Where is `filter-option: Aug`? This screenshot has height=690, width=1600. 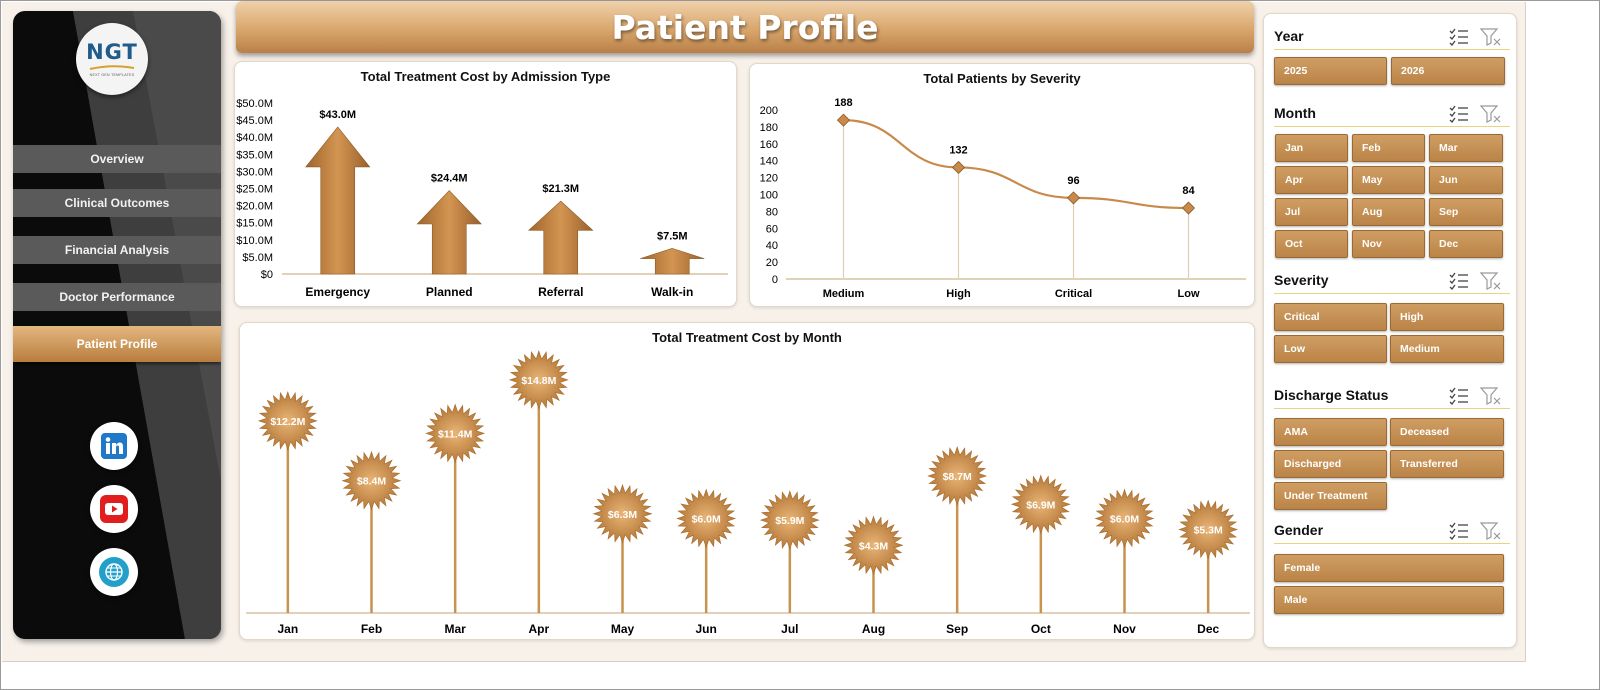
filter-option: Aug is located at coordinates (1388, 212).